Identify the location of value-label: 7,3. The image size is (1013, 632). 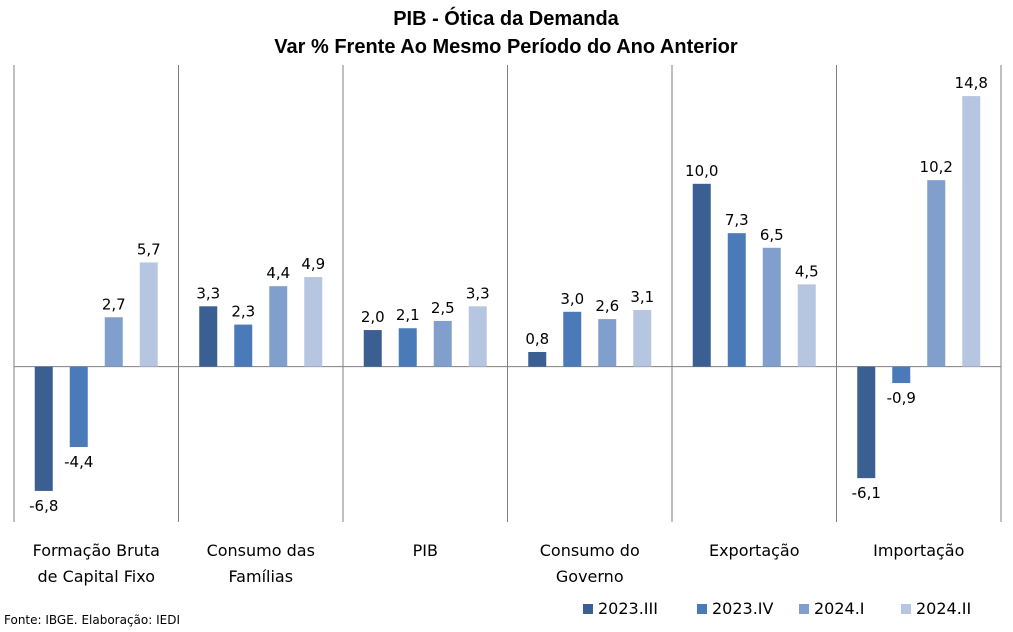
(737, 220).